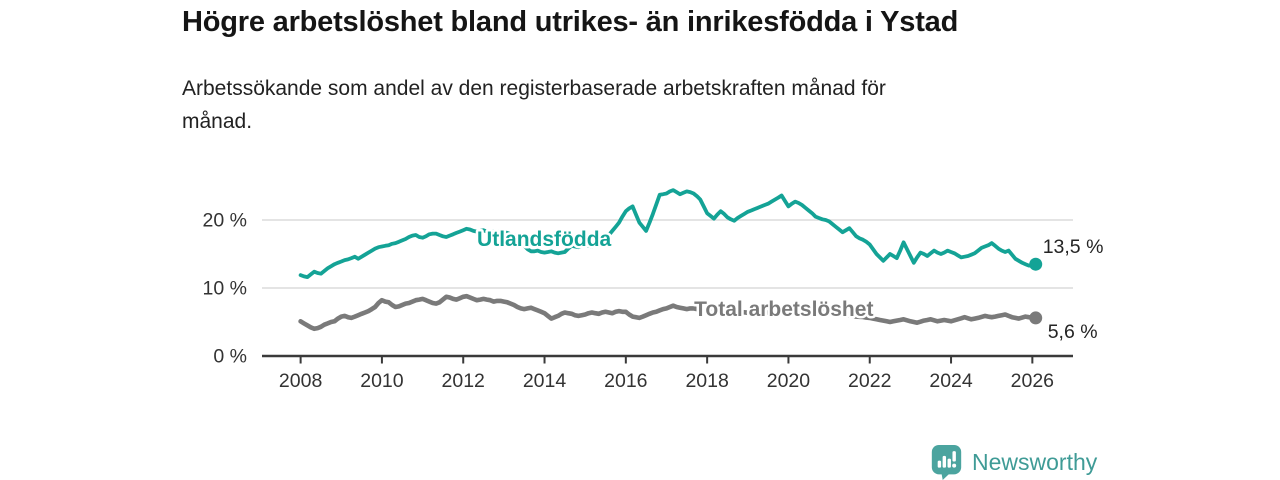  I want to click on x-axis-tick-label-2020: 2020, so click(789, 381).